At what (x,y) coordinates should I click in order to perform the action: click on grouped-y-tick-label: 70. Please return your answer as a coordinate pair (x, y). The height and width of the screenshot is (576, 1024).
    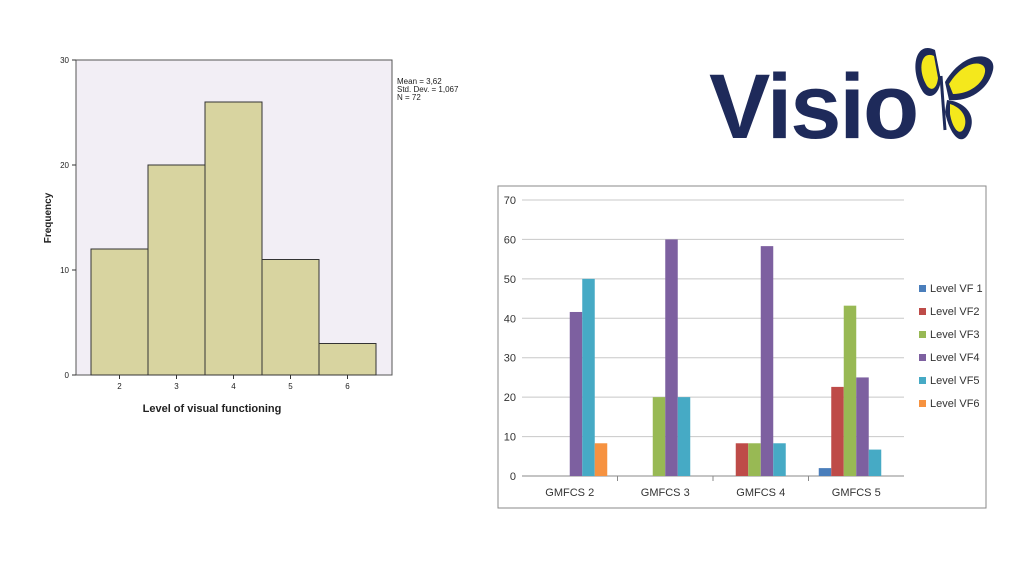
    Looking at the image, I should click on (510, 201).